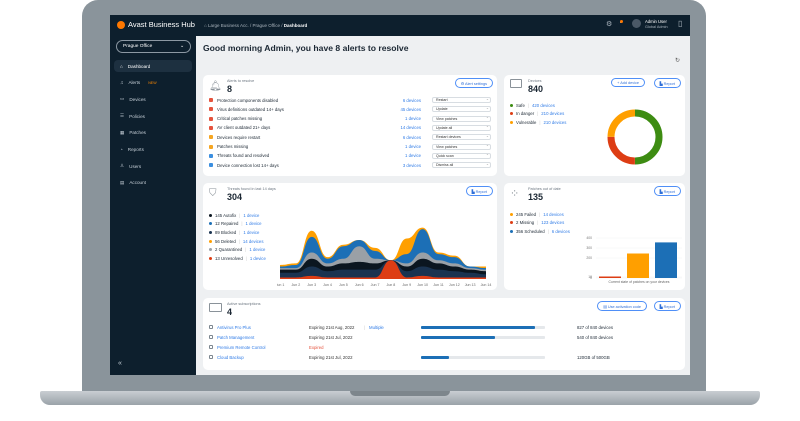 The height and width of the screenshot is (421, 800). What do you see at coordinates (461, 109) in the screenshot?
I see `alert-action-select: Update` at bounding box center [461, 109].